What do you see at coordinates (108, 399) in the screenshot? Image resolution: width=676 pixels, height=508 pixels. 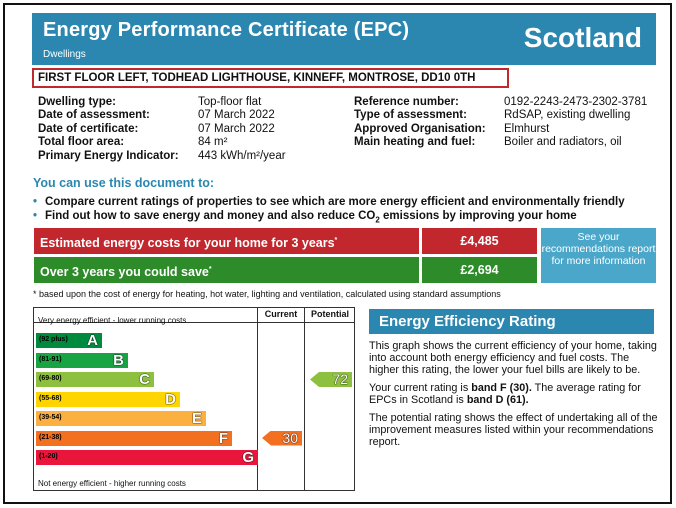 I see `rating-band-d: (55-68) D` at bounding box center [108, 399].